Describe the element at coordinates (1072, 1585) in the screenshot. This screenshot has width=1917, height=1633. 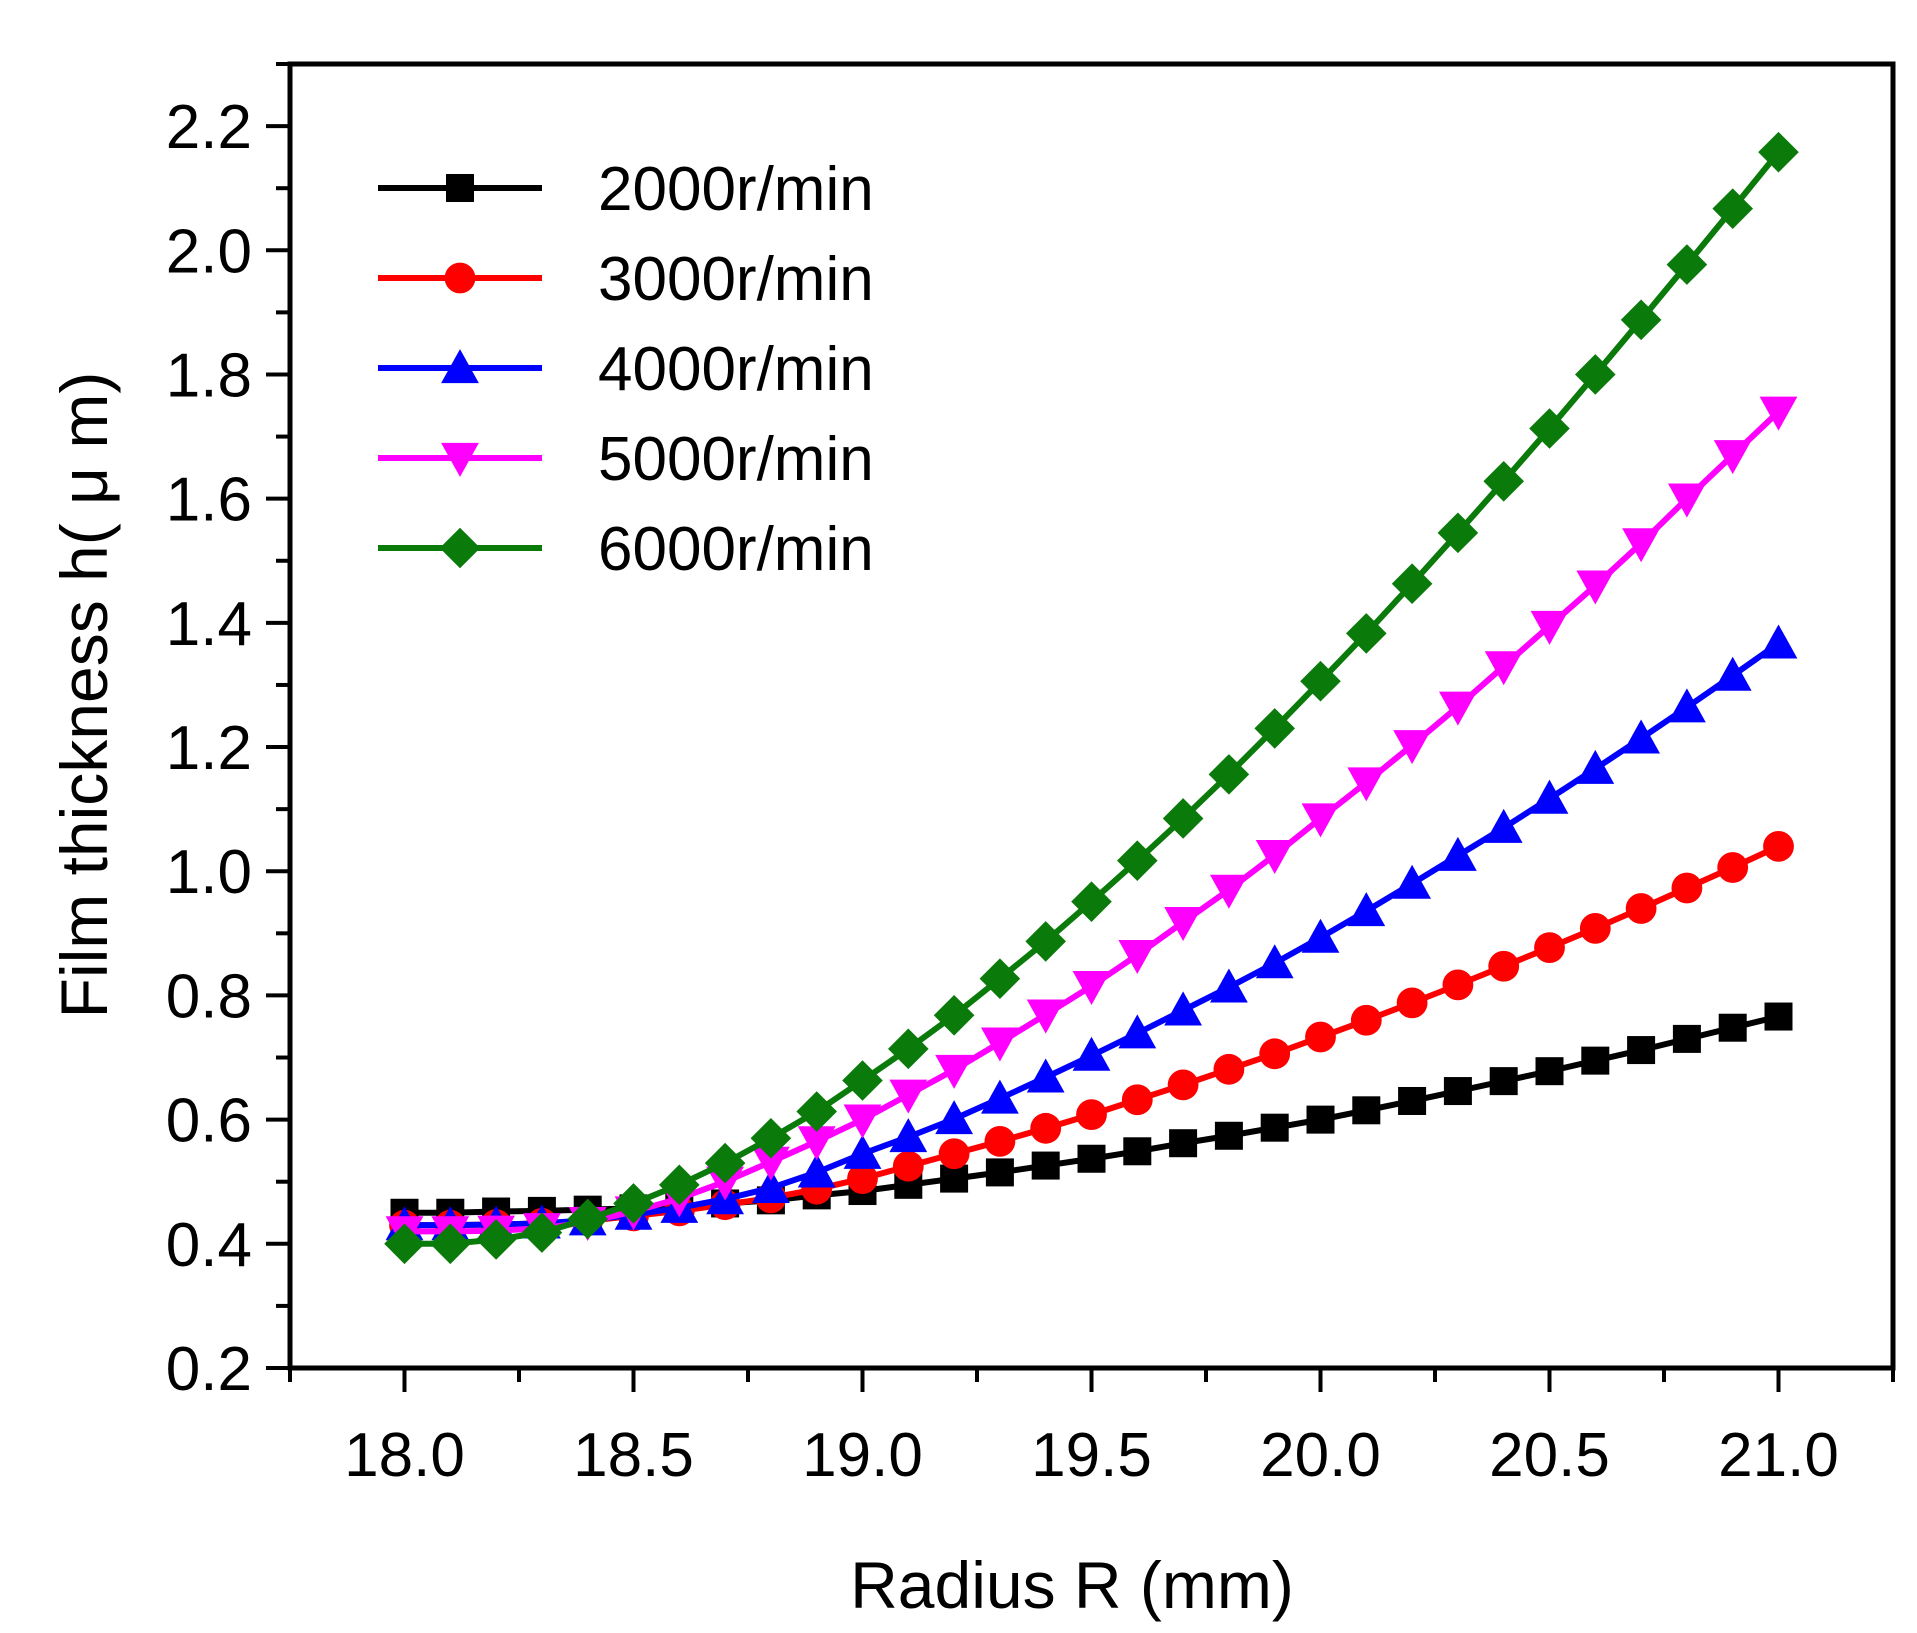
I see `x-axis-title: Radius R (mm)` at that location.